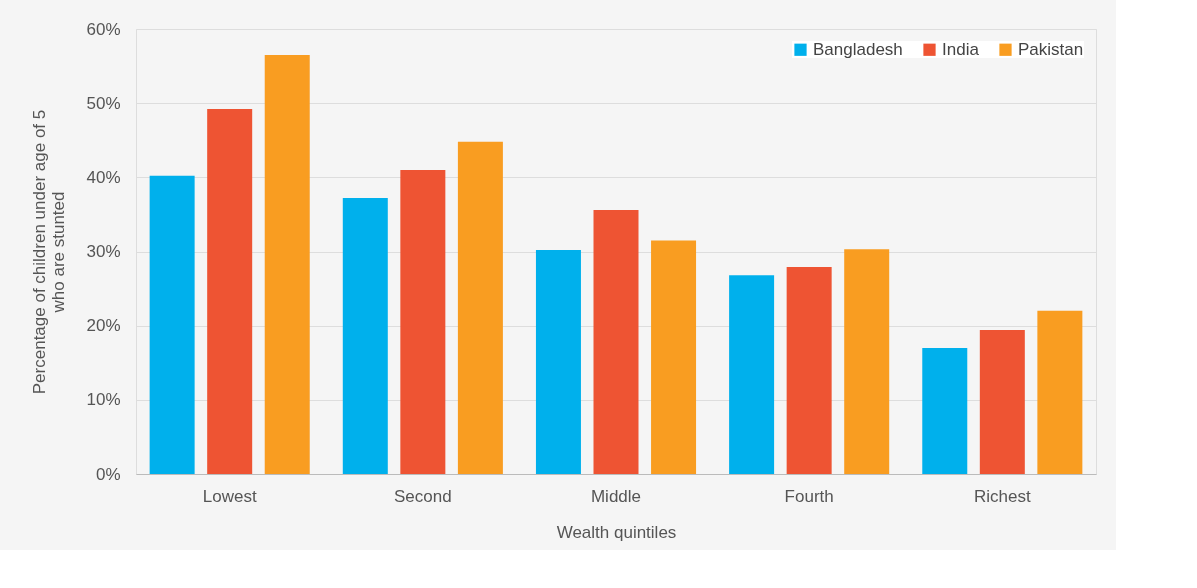 The width and height of the screenshot is (1197, 588). Describe the element at coordinates (616, 496) in the screenshot. I see `x-tick-label: Middle` at that location.